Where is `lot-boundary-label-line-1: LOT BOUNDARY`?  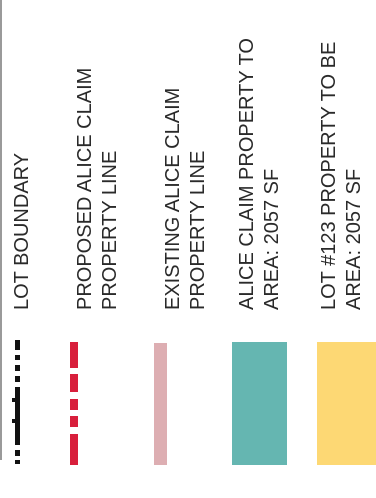
lot-boundary-label-line-1: LOT BOUNDARY is located at coordinates (22, 231).